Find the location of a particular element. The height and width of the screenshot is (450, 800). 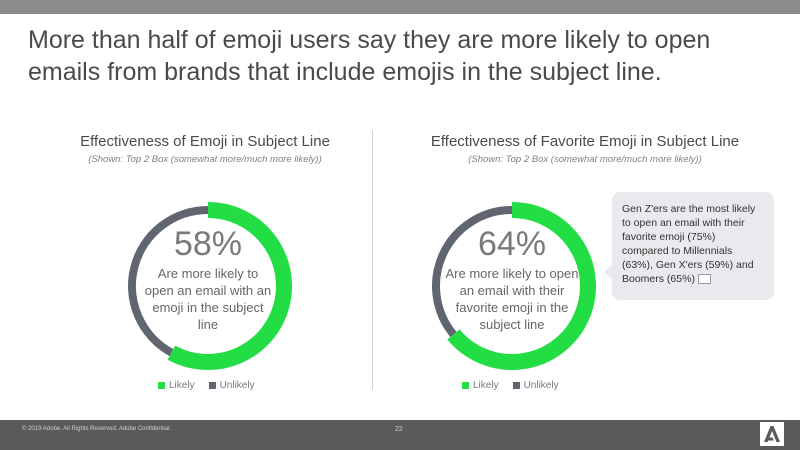

top-bar is located at coordinates (400, 7).